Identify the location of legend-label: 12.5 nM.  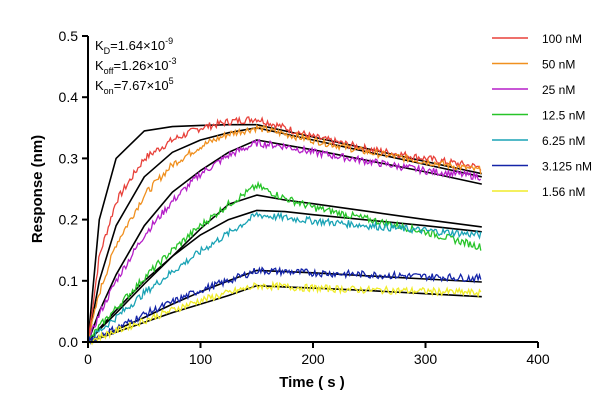
(563, 116).